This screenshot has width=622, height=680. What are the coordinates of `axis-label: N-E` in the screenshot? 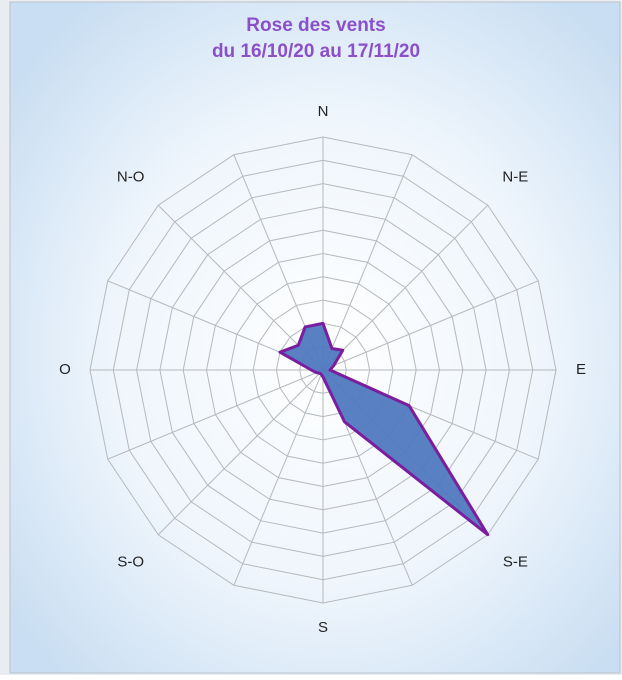 It's located at (515, 177).